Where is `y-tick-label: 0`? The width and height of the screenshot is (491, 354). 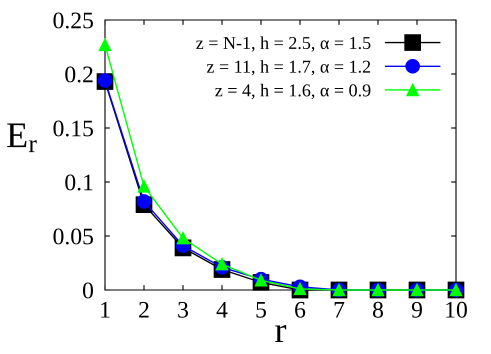
y-tick-label: 0 is located at coordinates (87, 290).